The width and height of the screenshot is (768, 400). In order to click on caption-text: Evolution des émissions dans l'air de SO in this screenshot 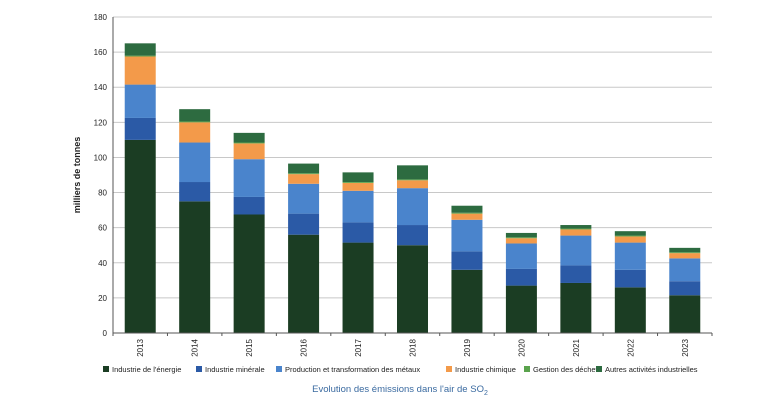, I will do `click(398, 389)`.